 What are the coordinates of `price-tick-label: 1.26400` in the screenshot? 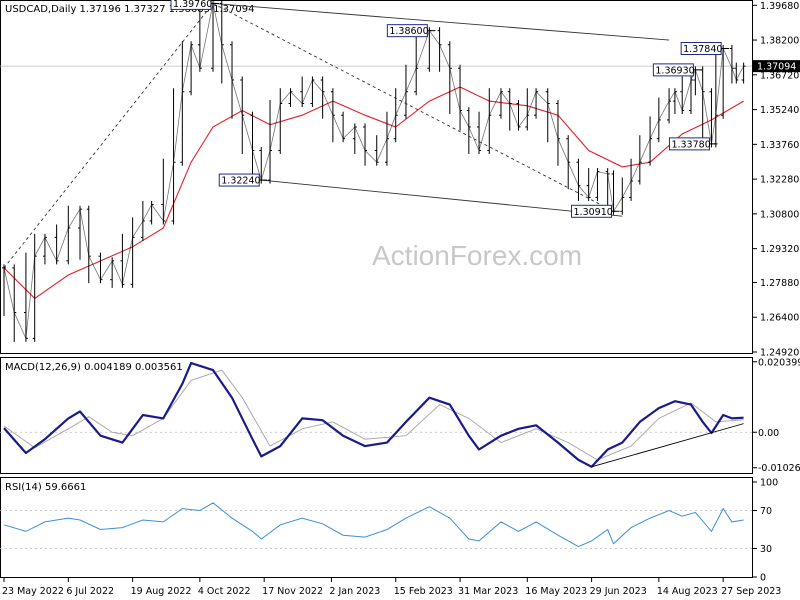 It's located at (779, 318).